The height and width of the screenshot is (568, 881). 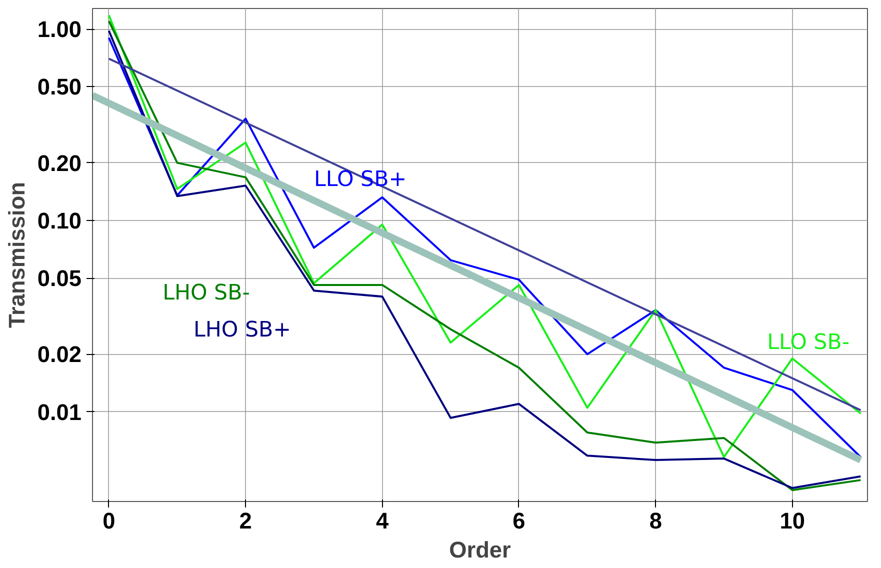 I want to click on x-tick-label: 2, so click(x=245, y=521).